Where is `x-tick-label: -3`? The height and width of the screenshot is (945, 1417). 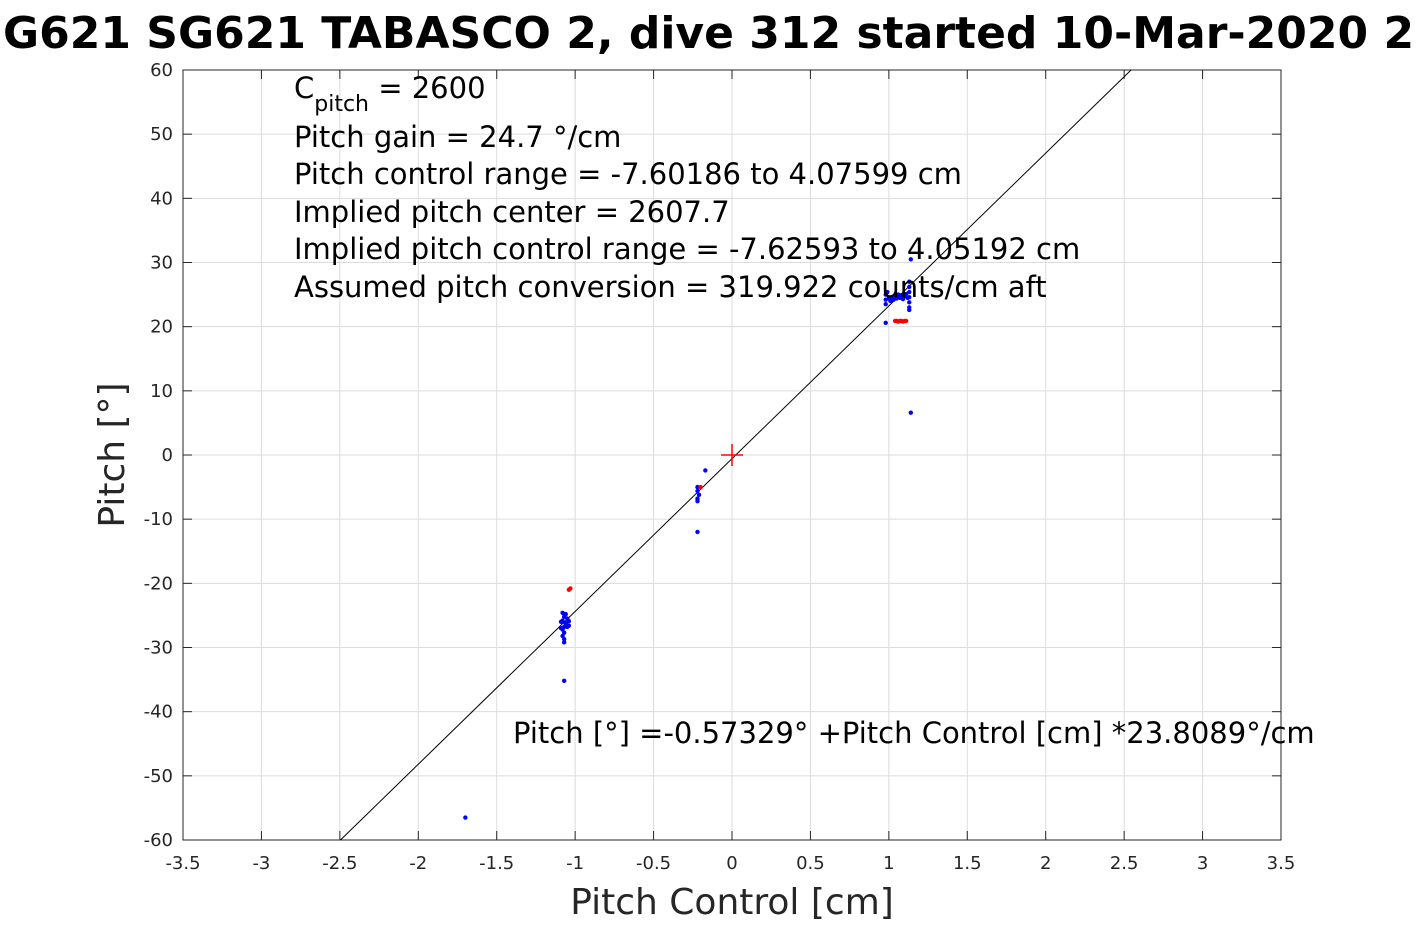 x-tick-label: -3 is located at coordinates (261, 863).